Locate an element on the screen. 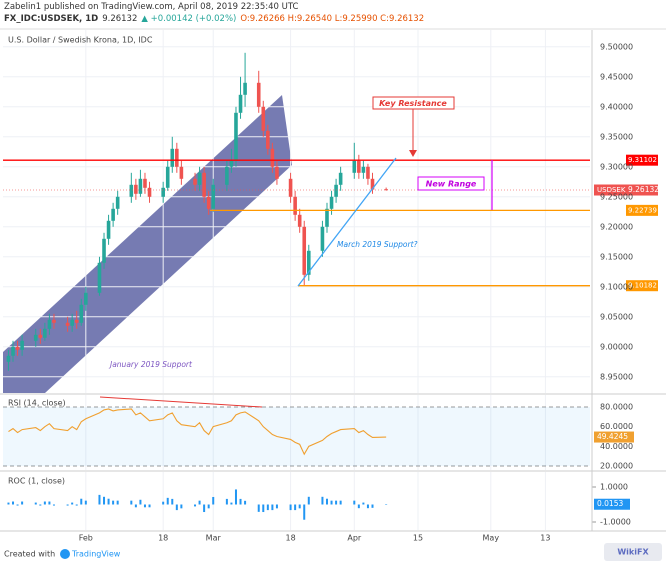 The width and height of the screenshot is (666, 566). y-tick-label: 9.20000 is located at coordinates (616, 226).